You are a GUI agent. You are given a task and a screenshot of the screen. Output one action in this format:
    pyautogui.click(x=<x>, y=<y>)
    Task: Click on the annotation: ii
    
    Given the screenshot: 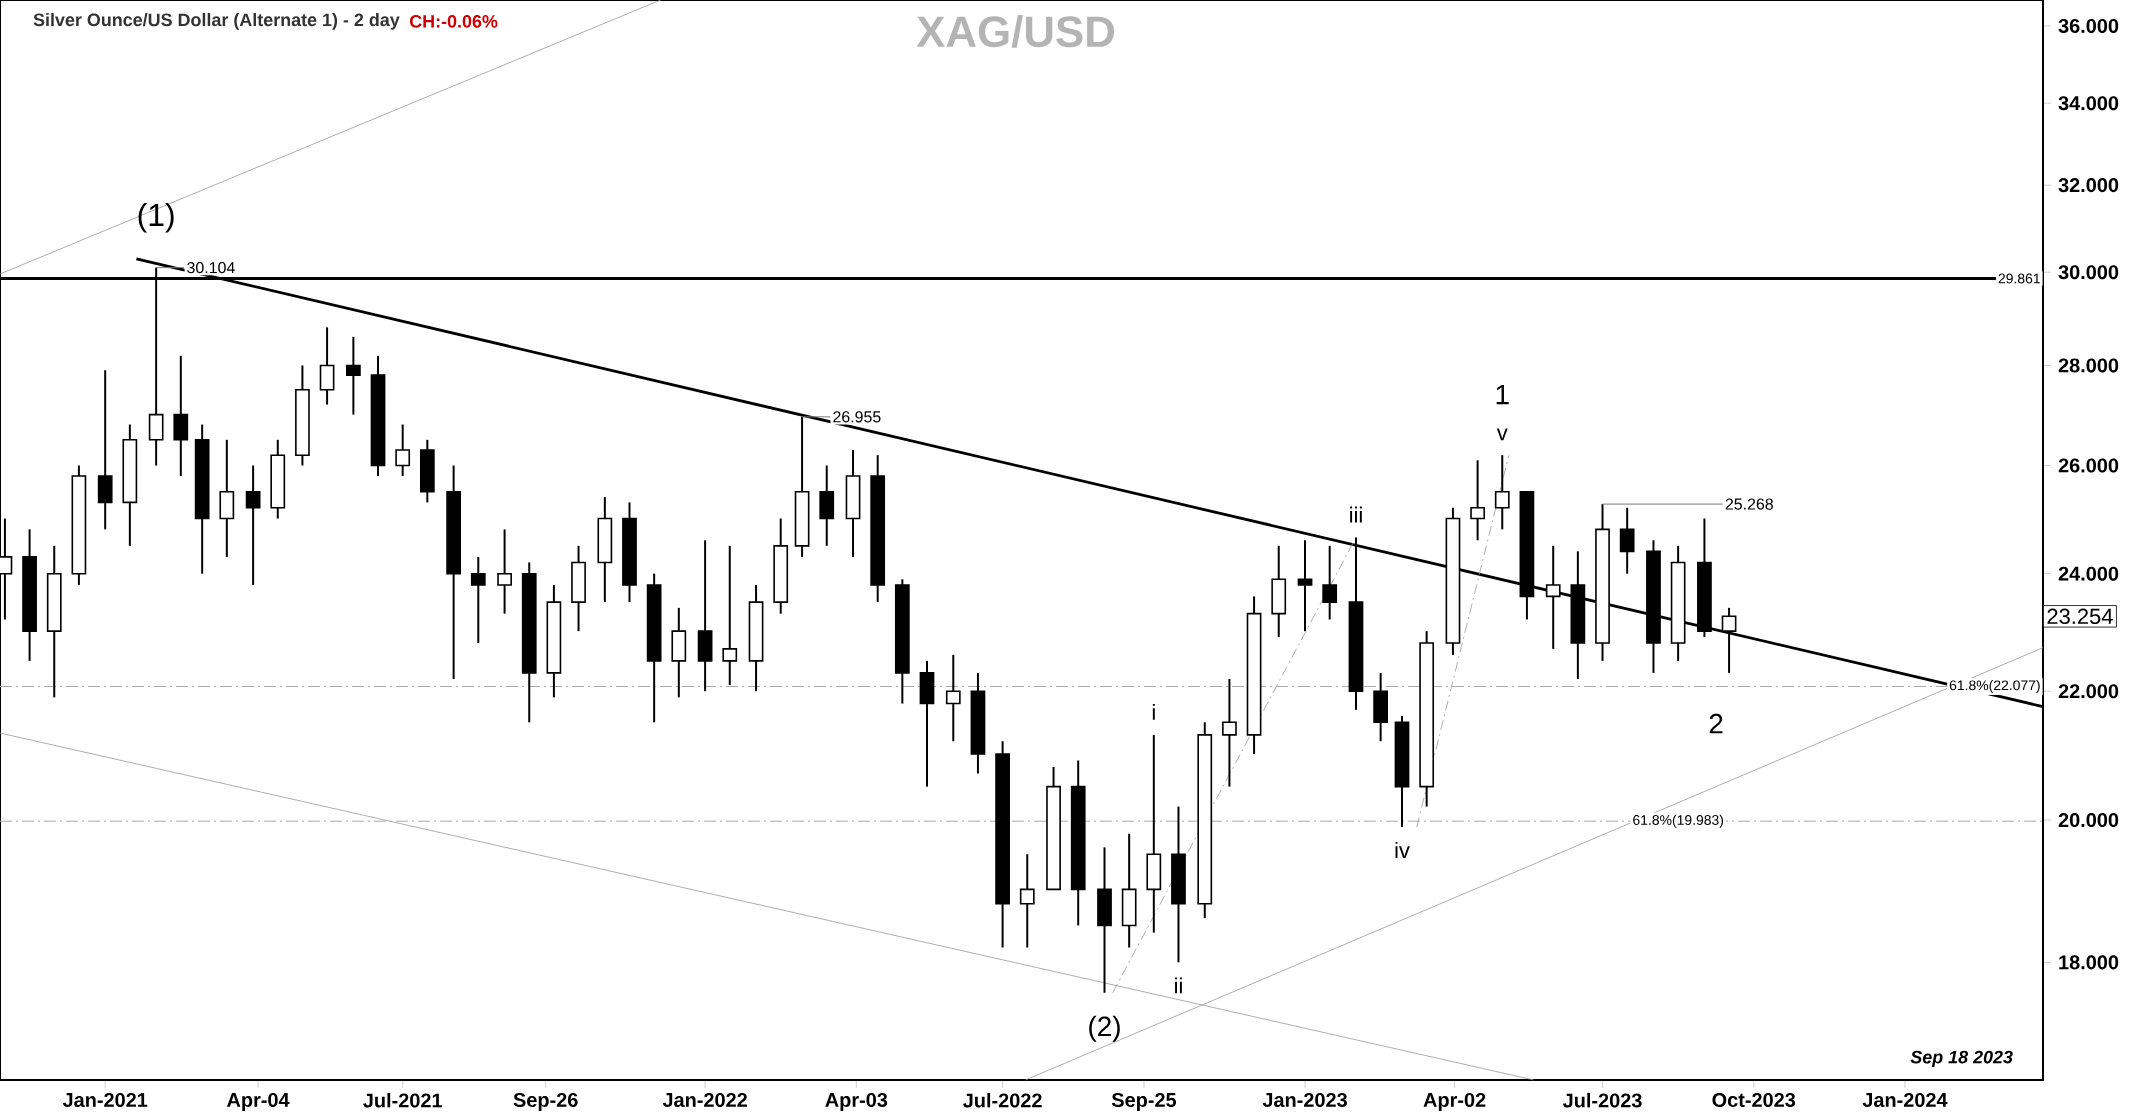 What is the action you would take?
    pyautogui.click(x=1178, y=985)
    